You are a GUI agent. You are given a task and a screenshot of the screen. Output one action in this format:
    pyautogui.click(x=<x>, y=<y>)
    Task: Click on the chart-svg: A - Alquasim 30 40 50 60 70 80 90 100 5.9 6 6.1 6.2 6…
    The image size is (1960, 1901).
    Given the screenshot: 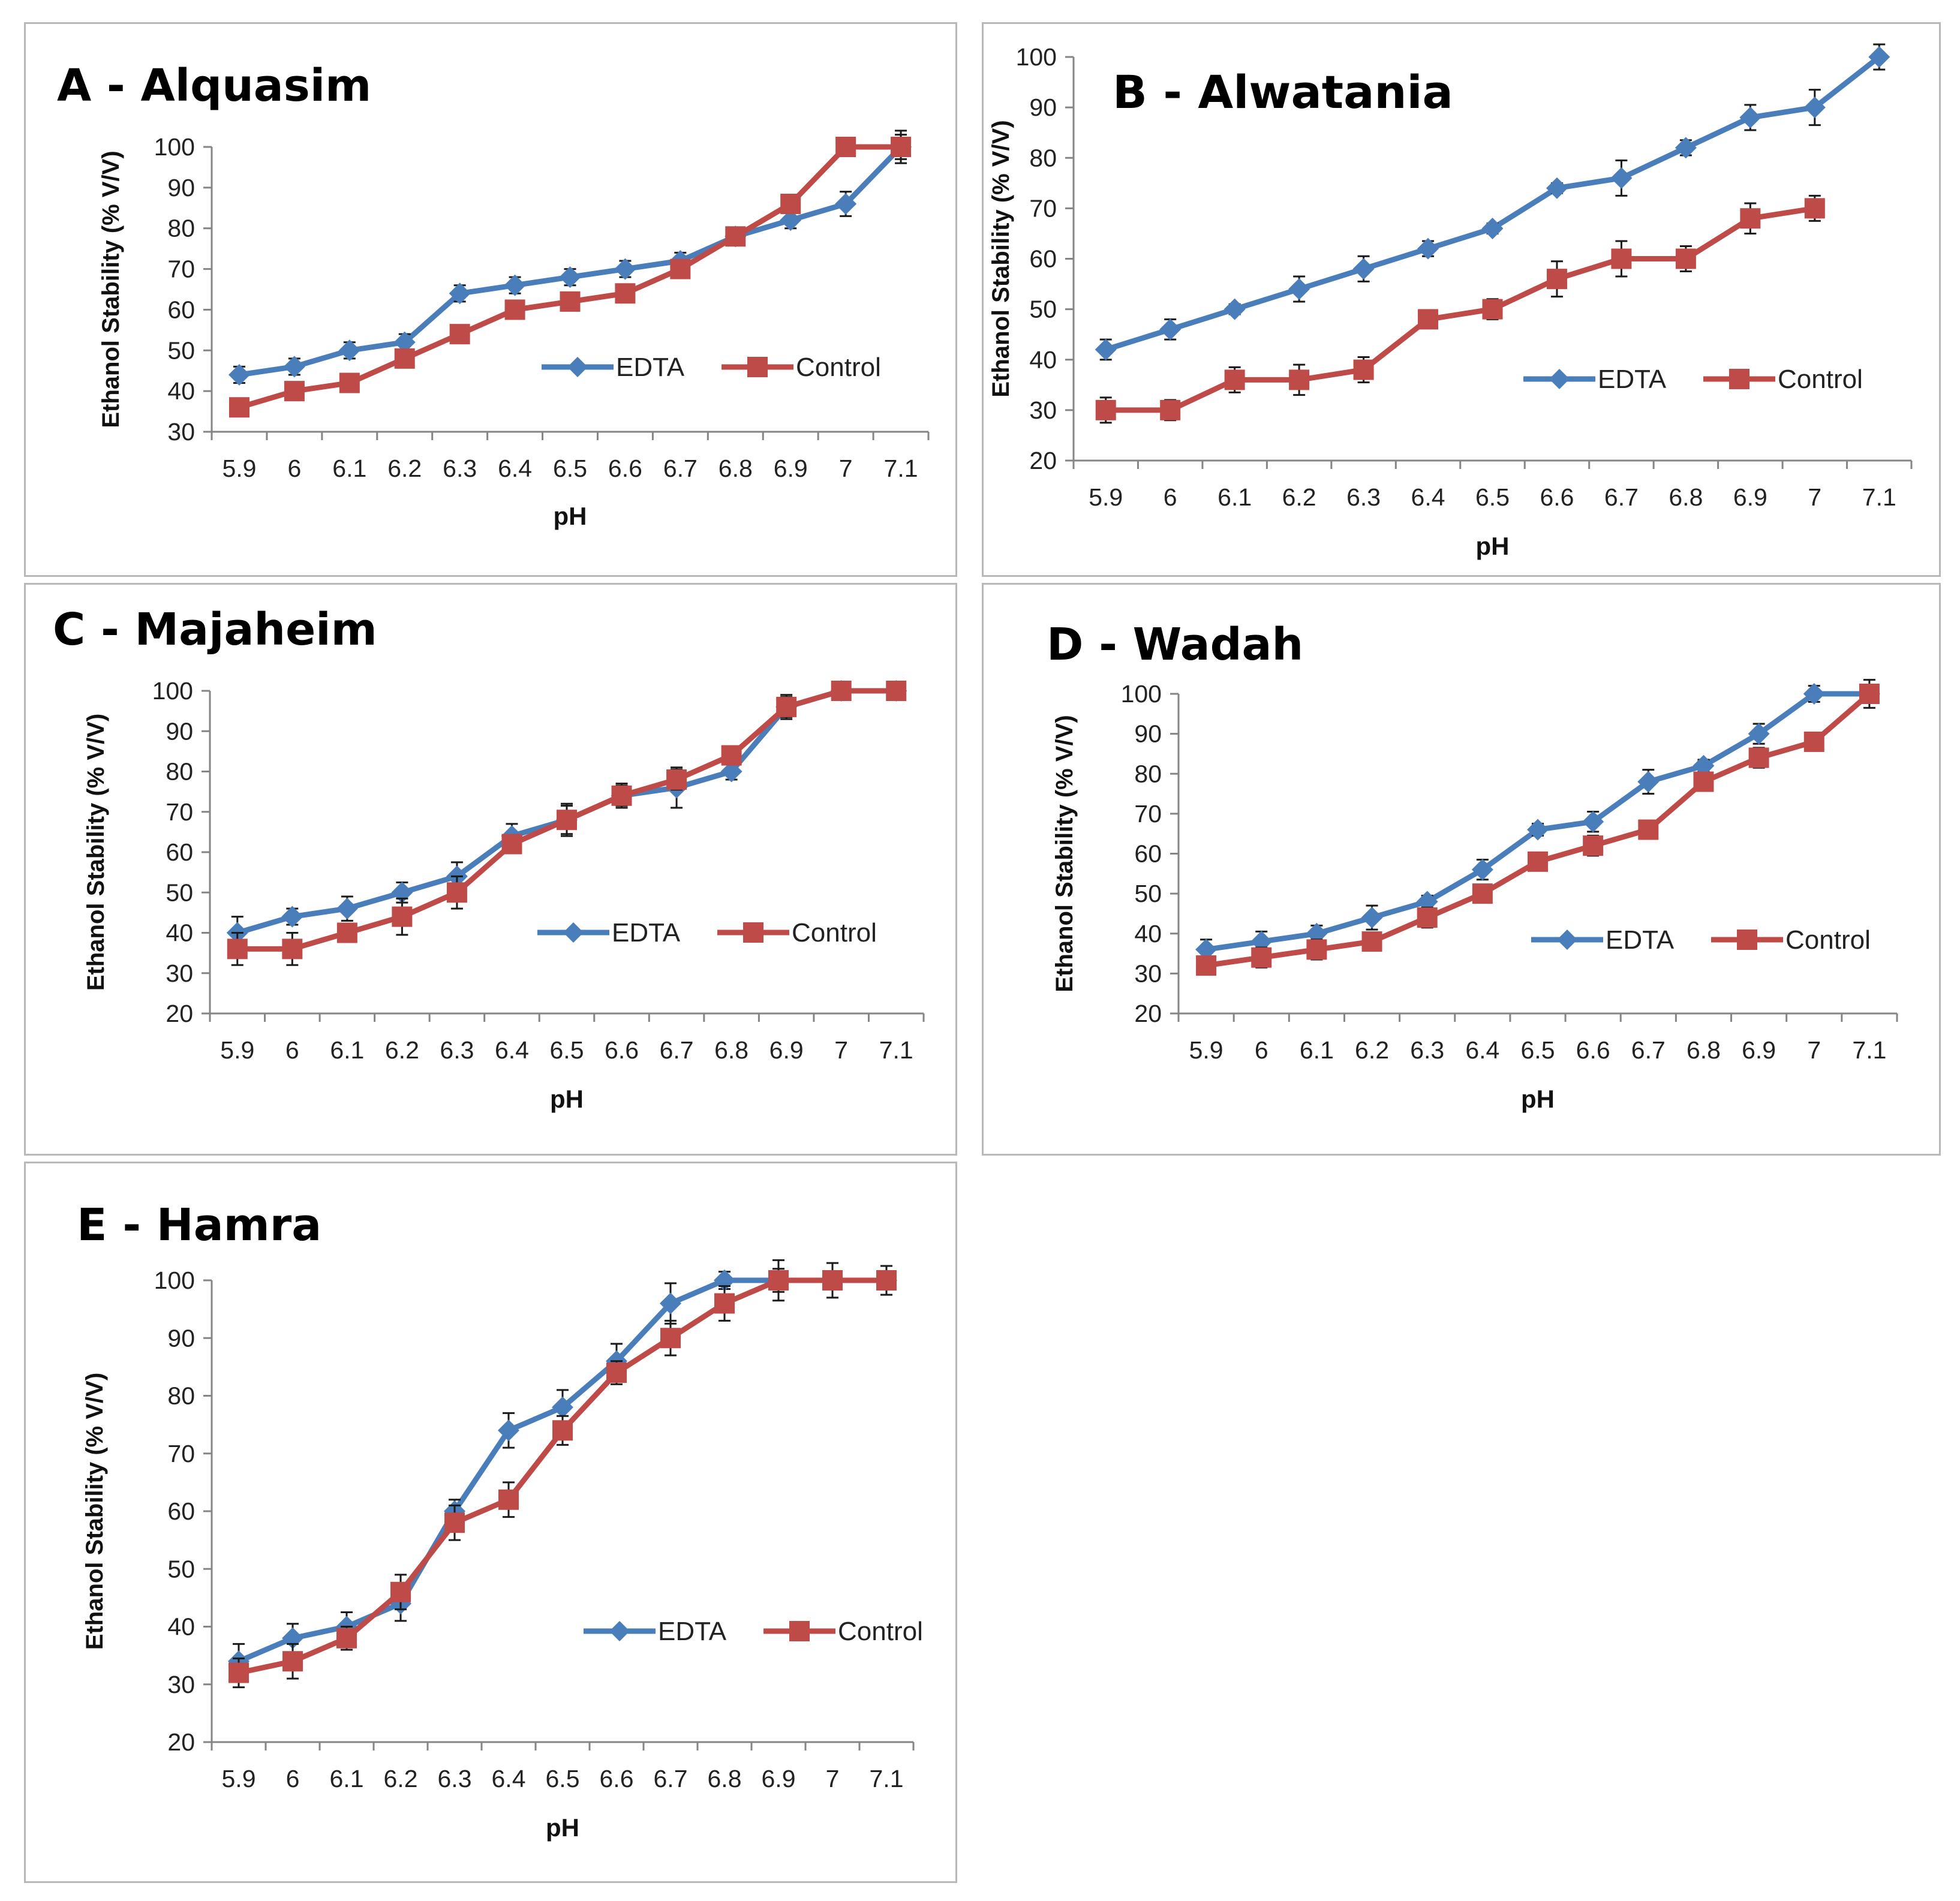 What is the action you would take?
    pyautogui.click(x=494, y=295)
    